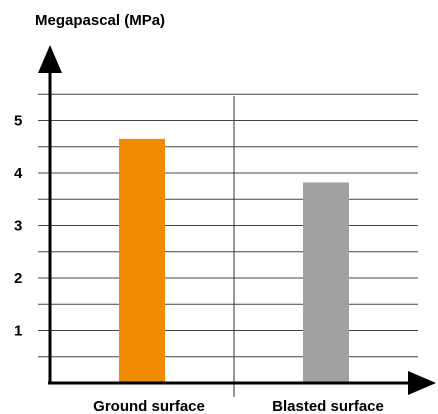  I want to click on y-tick-label: 3, so click(18, 226).